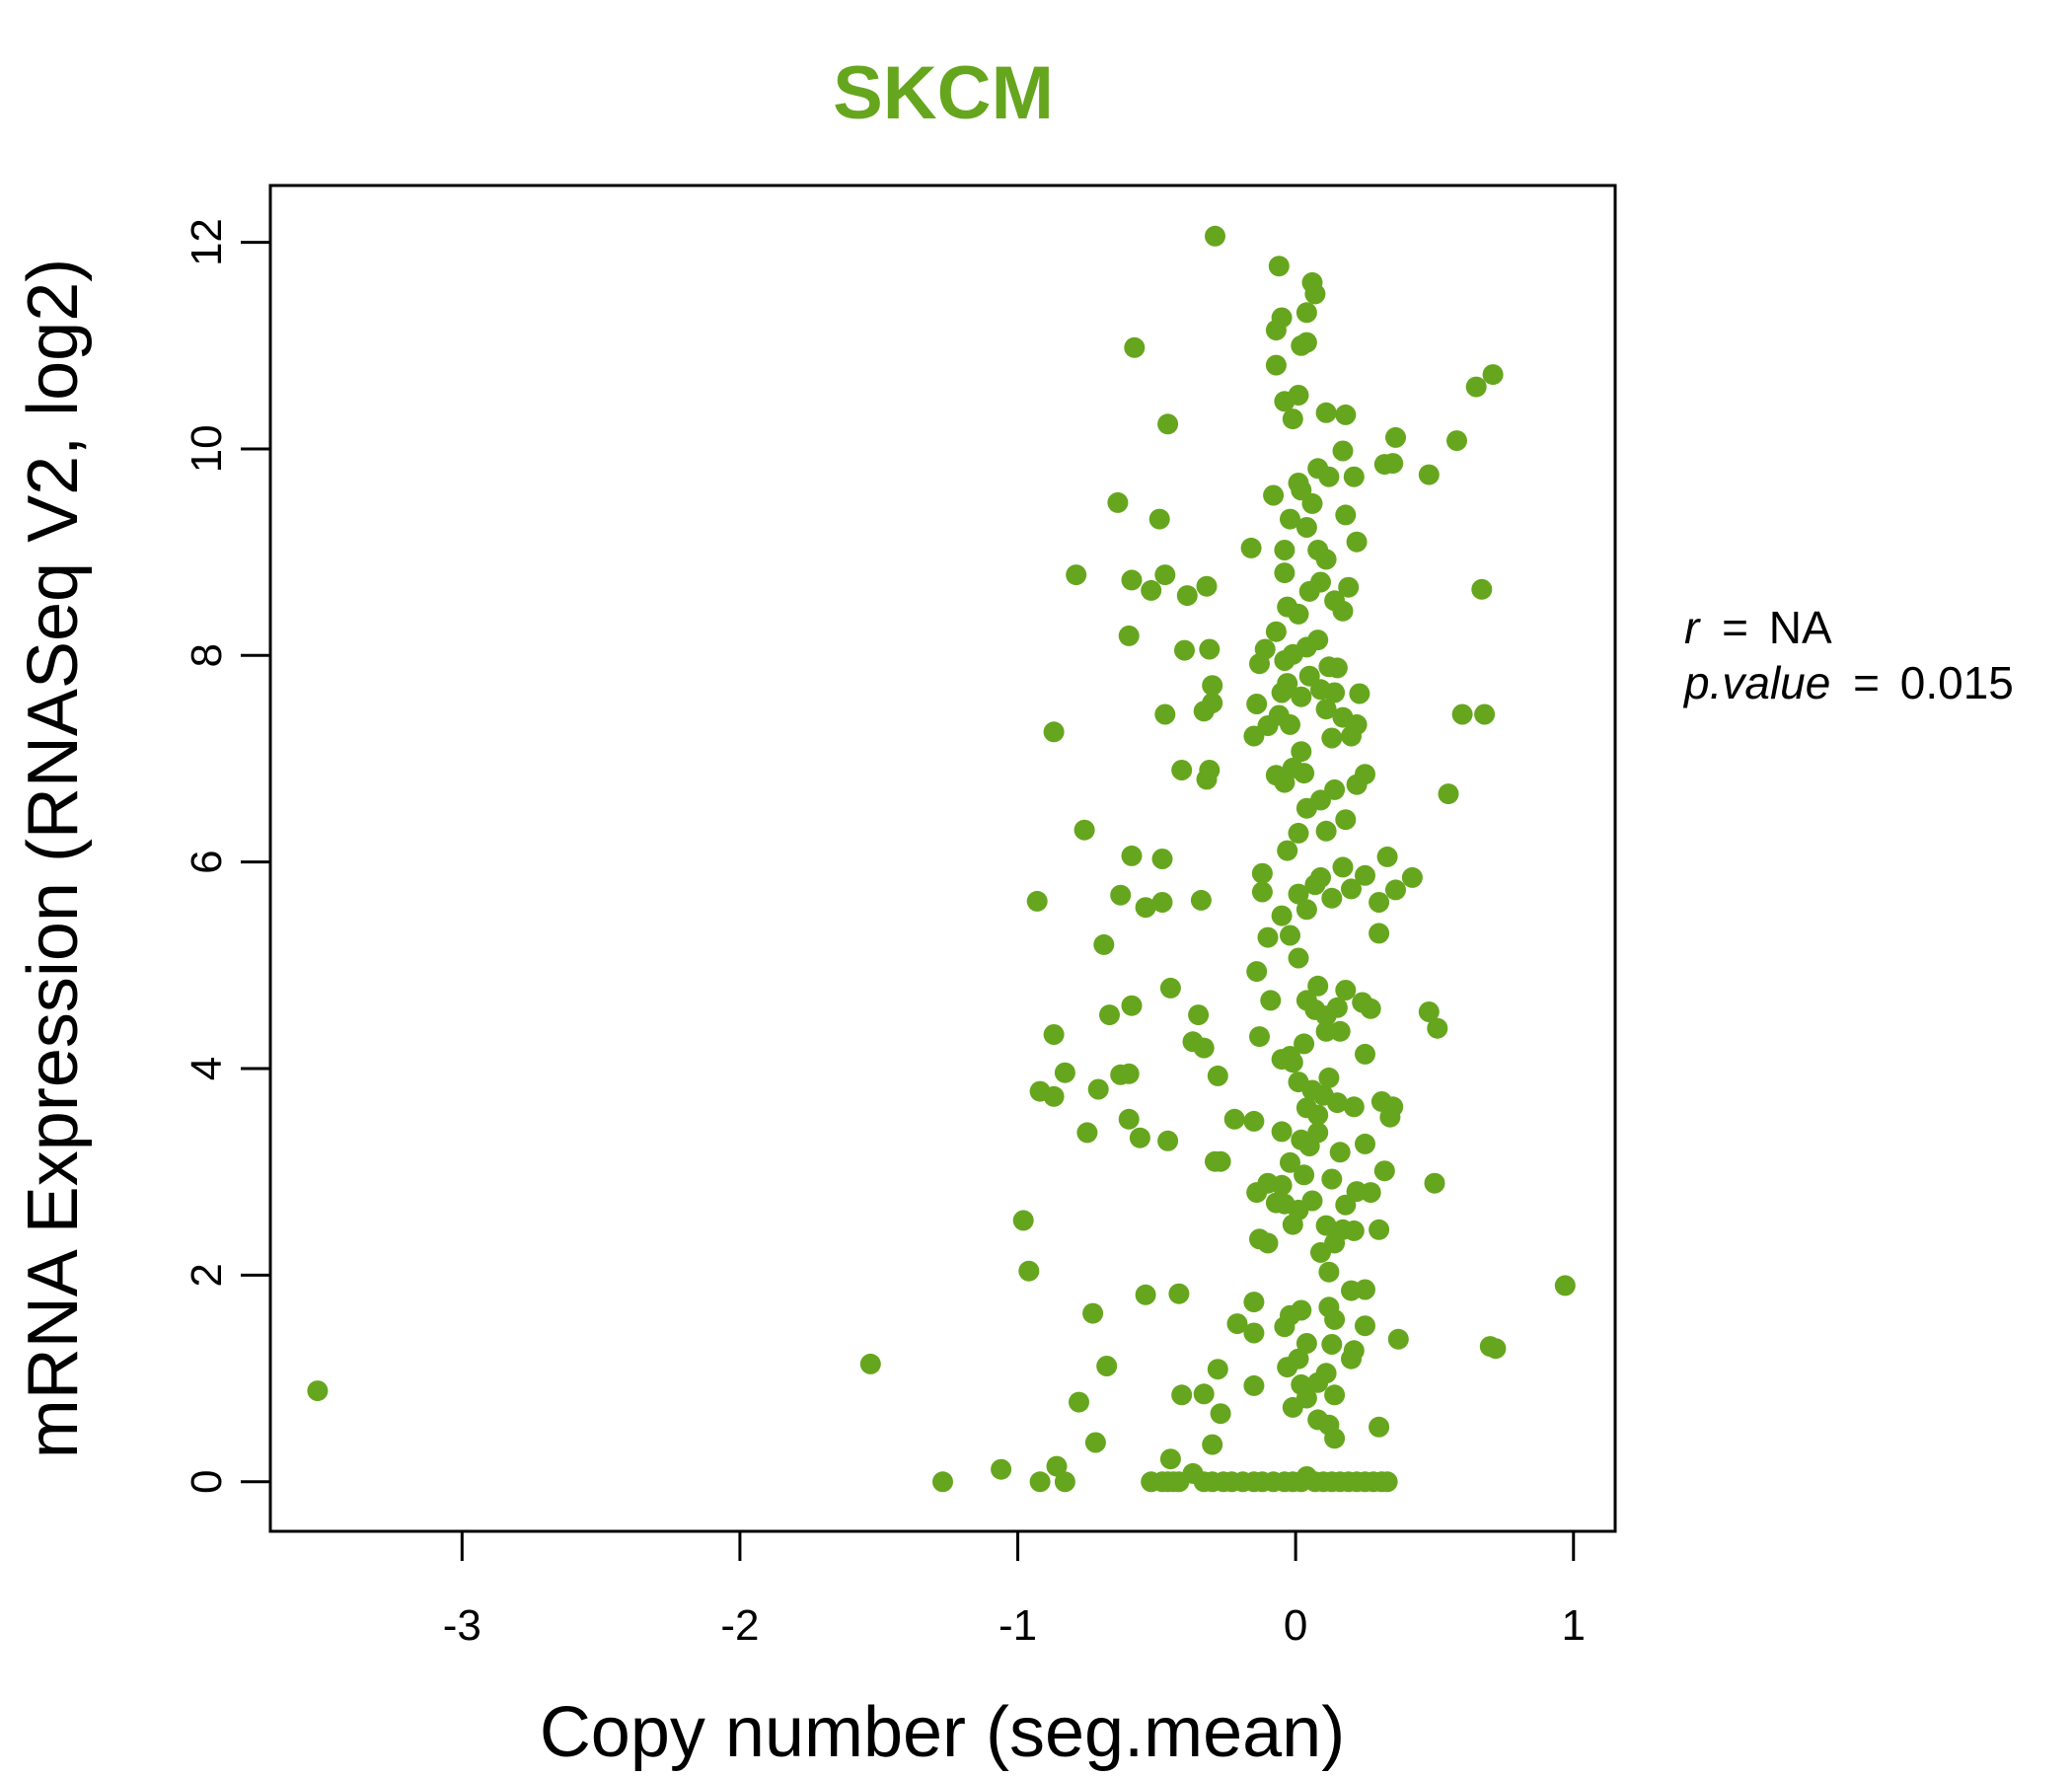  Describe the element at coordinates (1015, 1591) in the screenshot. I see `x-axis: -3 -2 -1 0 1` at that location.